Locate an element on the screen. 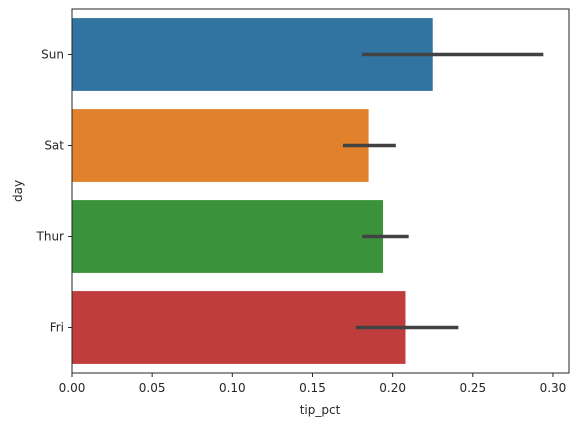 The image size is (578, 428). x-axis-ticks: 0.00 0.05 0.10 0.15 0.20 0.25 0.30 is located at coordinates (313, 384).